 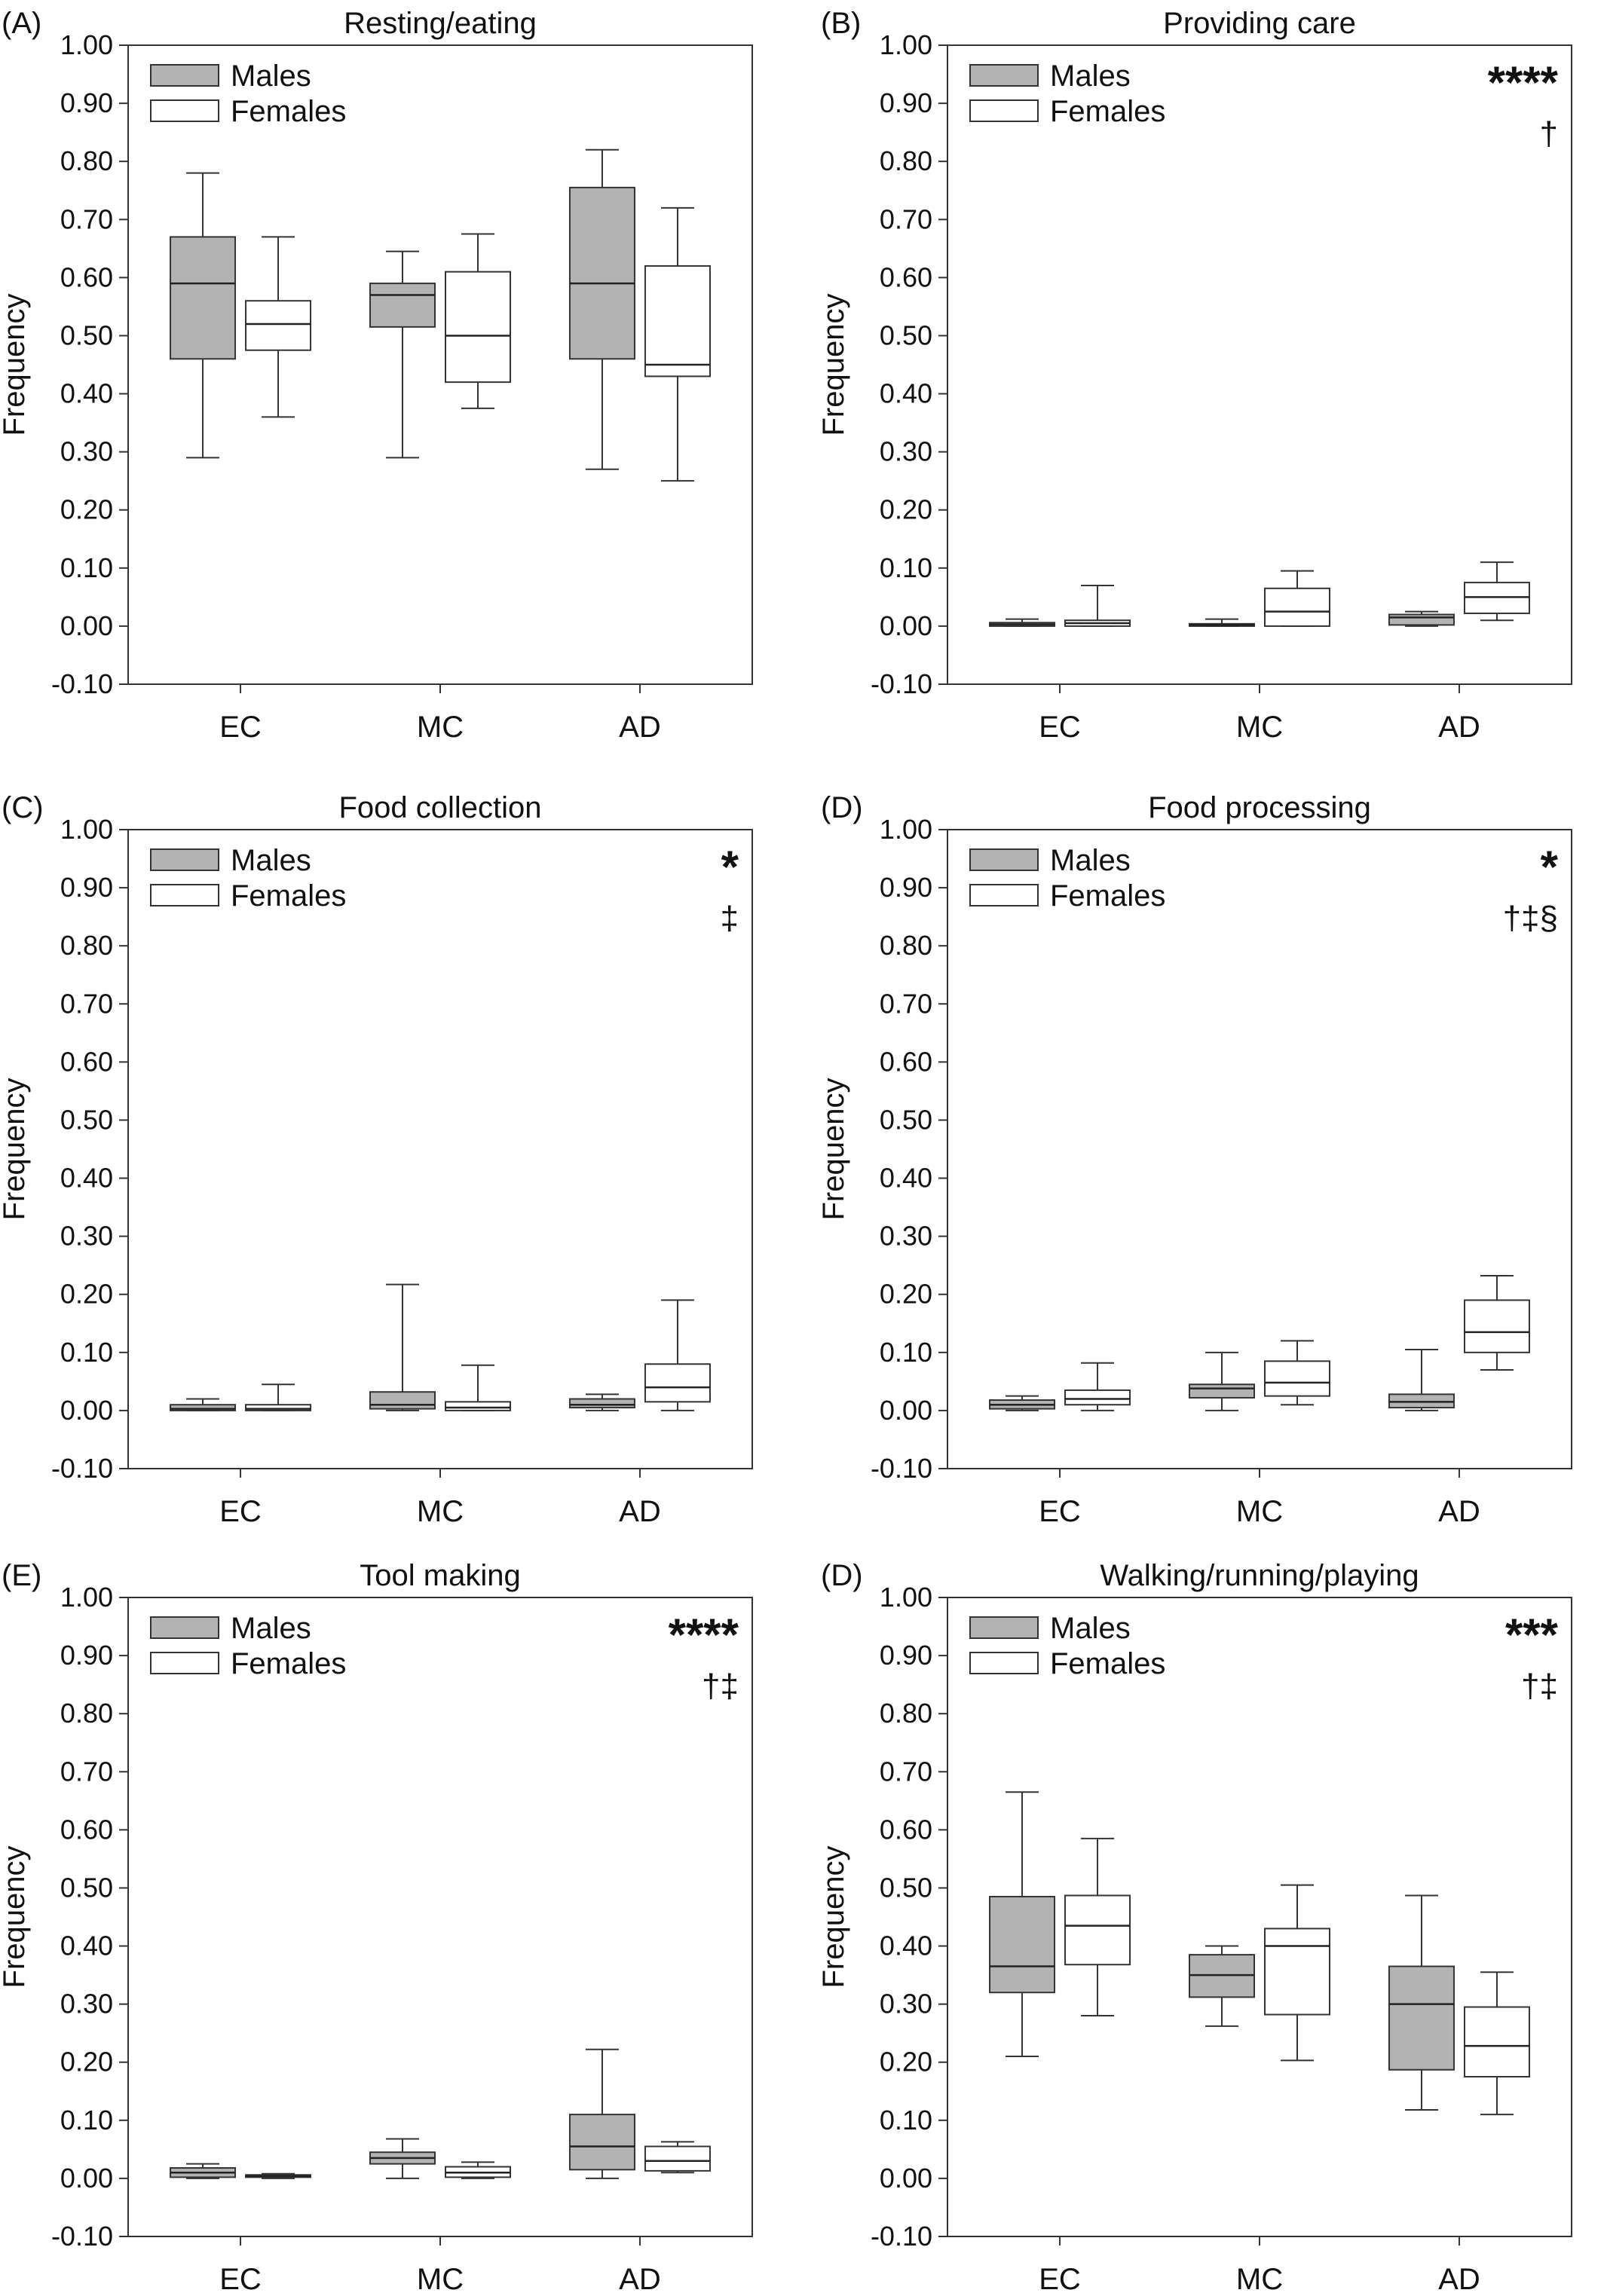 I want to click on significance-stars: *, so click(x=730, y=867).